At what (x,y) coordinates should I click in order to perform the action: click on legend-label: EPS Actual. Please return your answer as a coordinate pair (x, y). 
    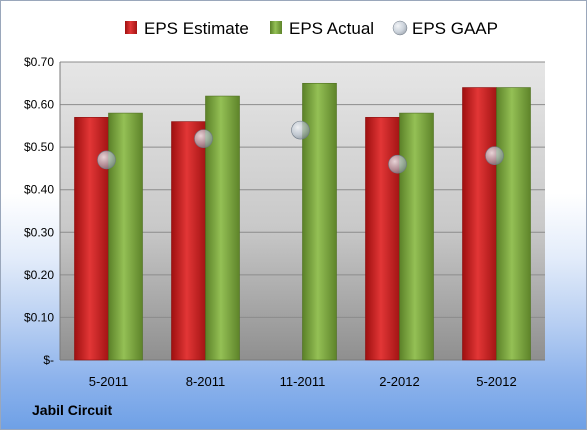
    Looking at the image, I should click on (331, 28).